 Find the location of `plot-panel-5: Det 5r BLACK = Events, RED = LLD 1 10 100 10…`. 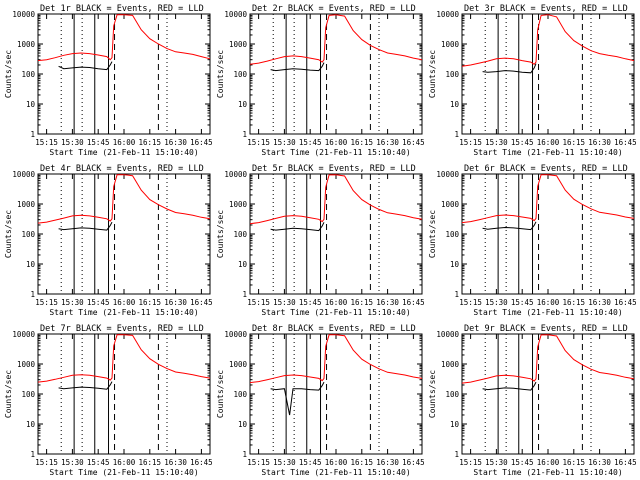

plot-panel-5: Det 5r BLACK = Events, RED = LLD 1 10 100 10… is located at coordinates (320, 240).